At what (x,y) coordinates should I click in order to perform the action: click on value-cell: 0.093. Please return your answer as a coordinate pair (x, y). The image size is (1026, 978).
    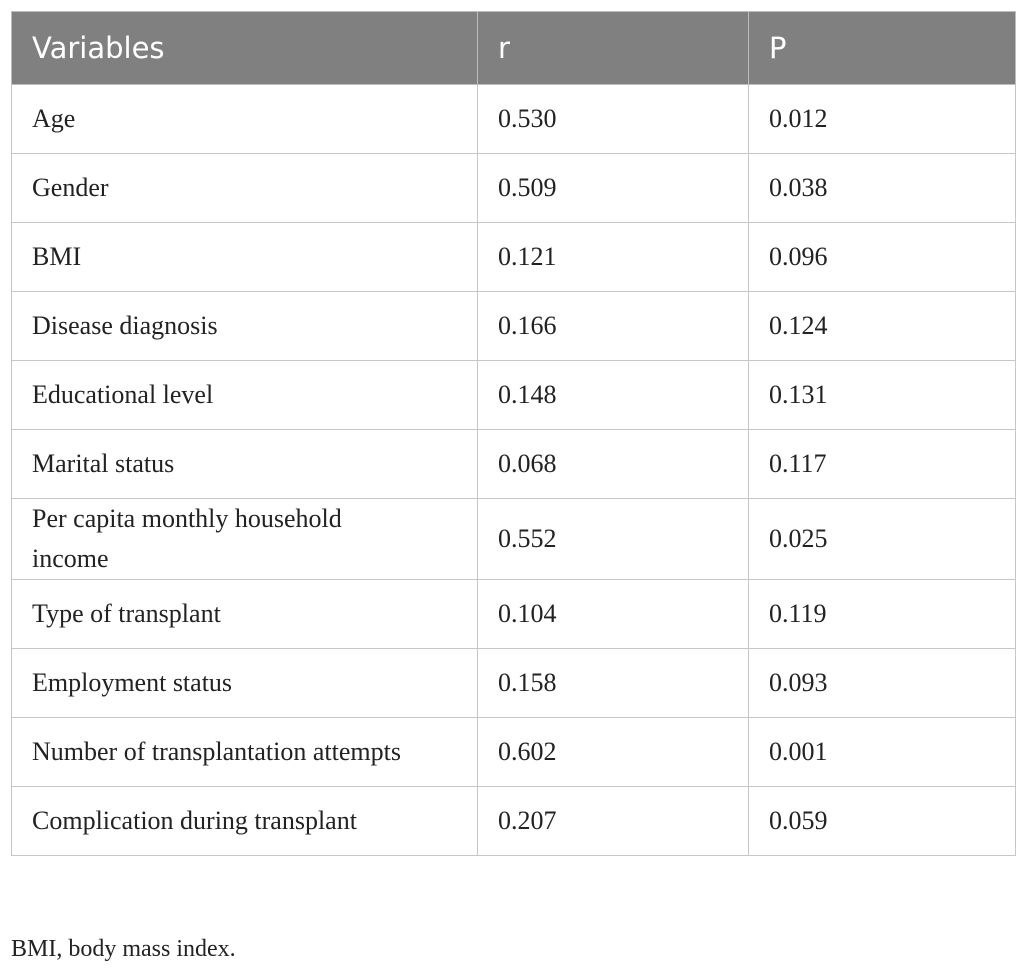
    Looking at the image, I should click on (882, 683).